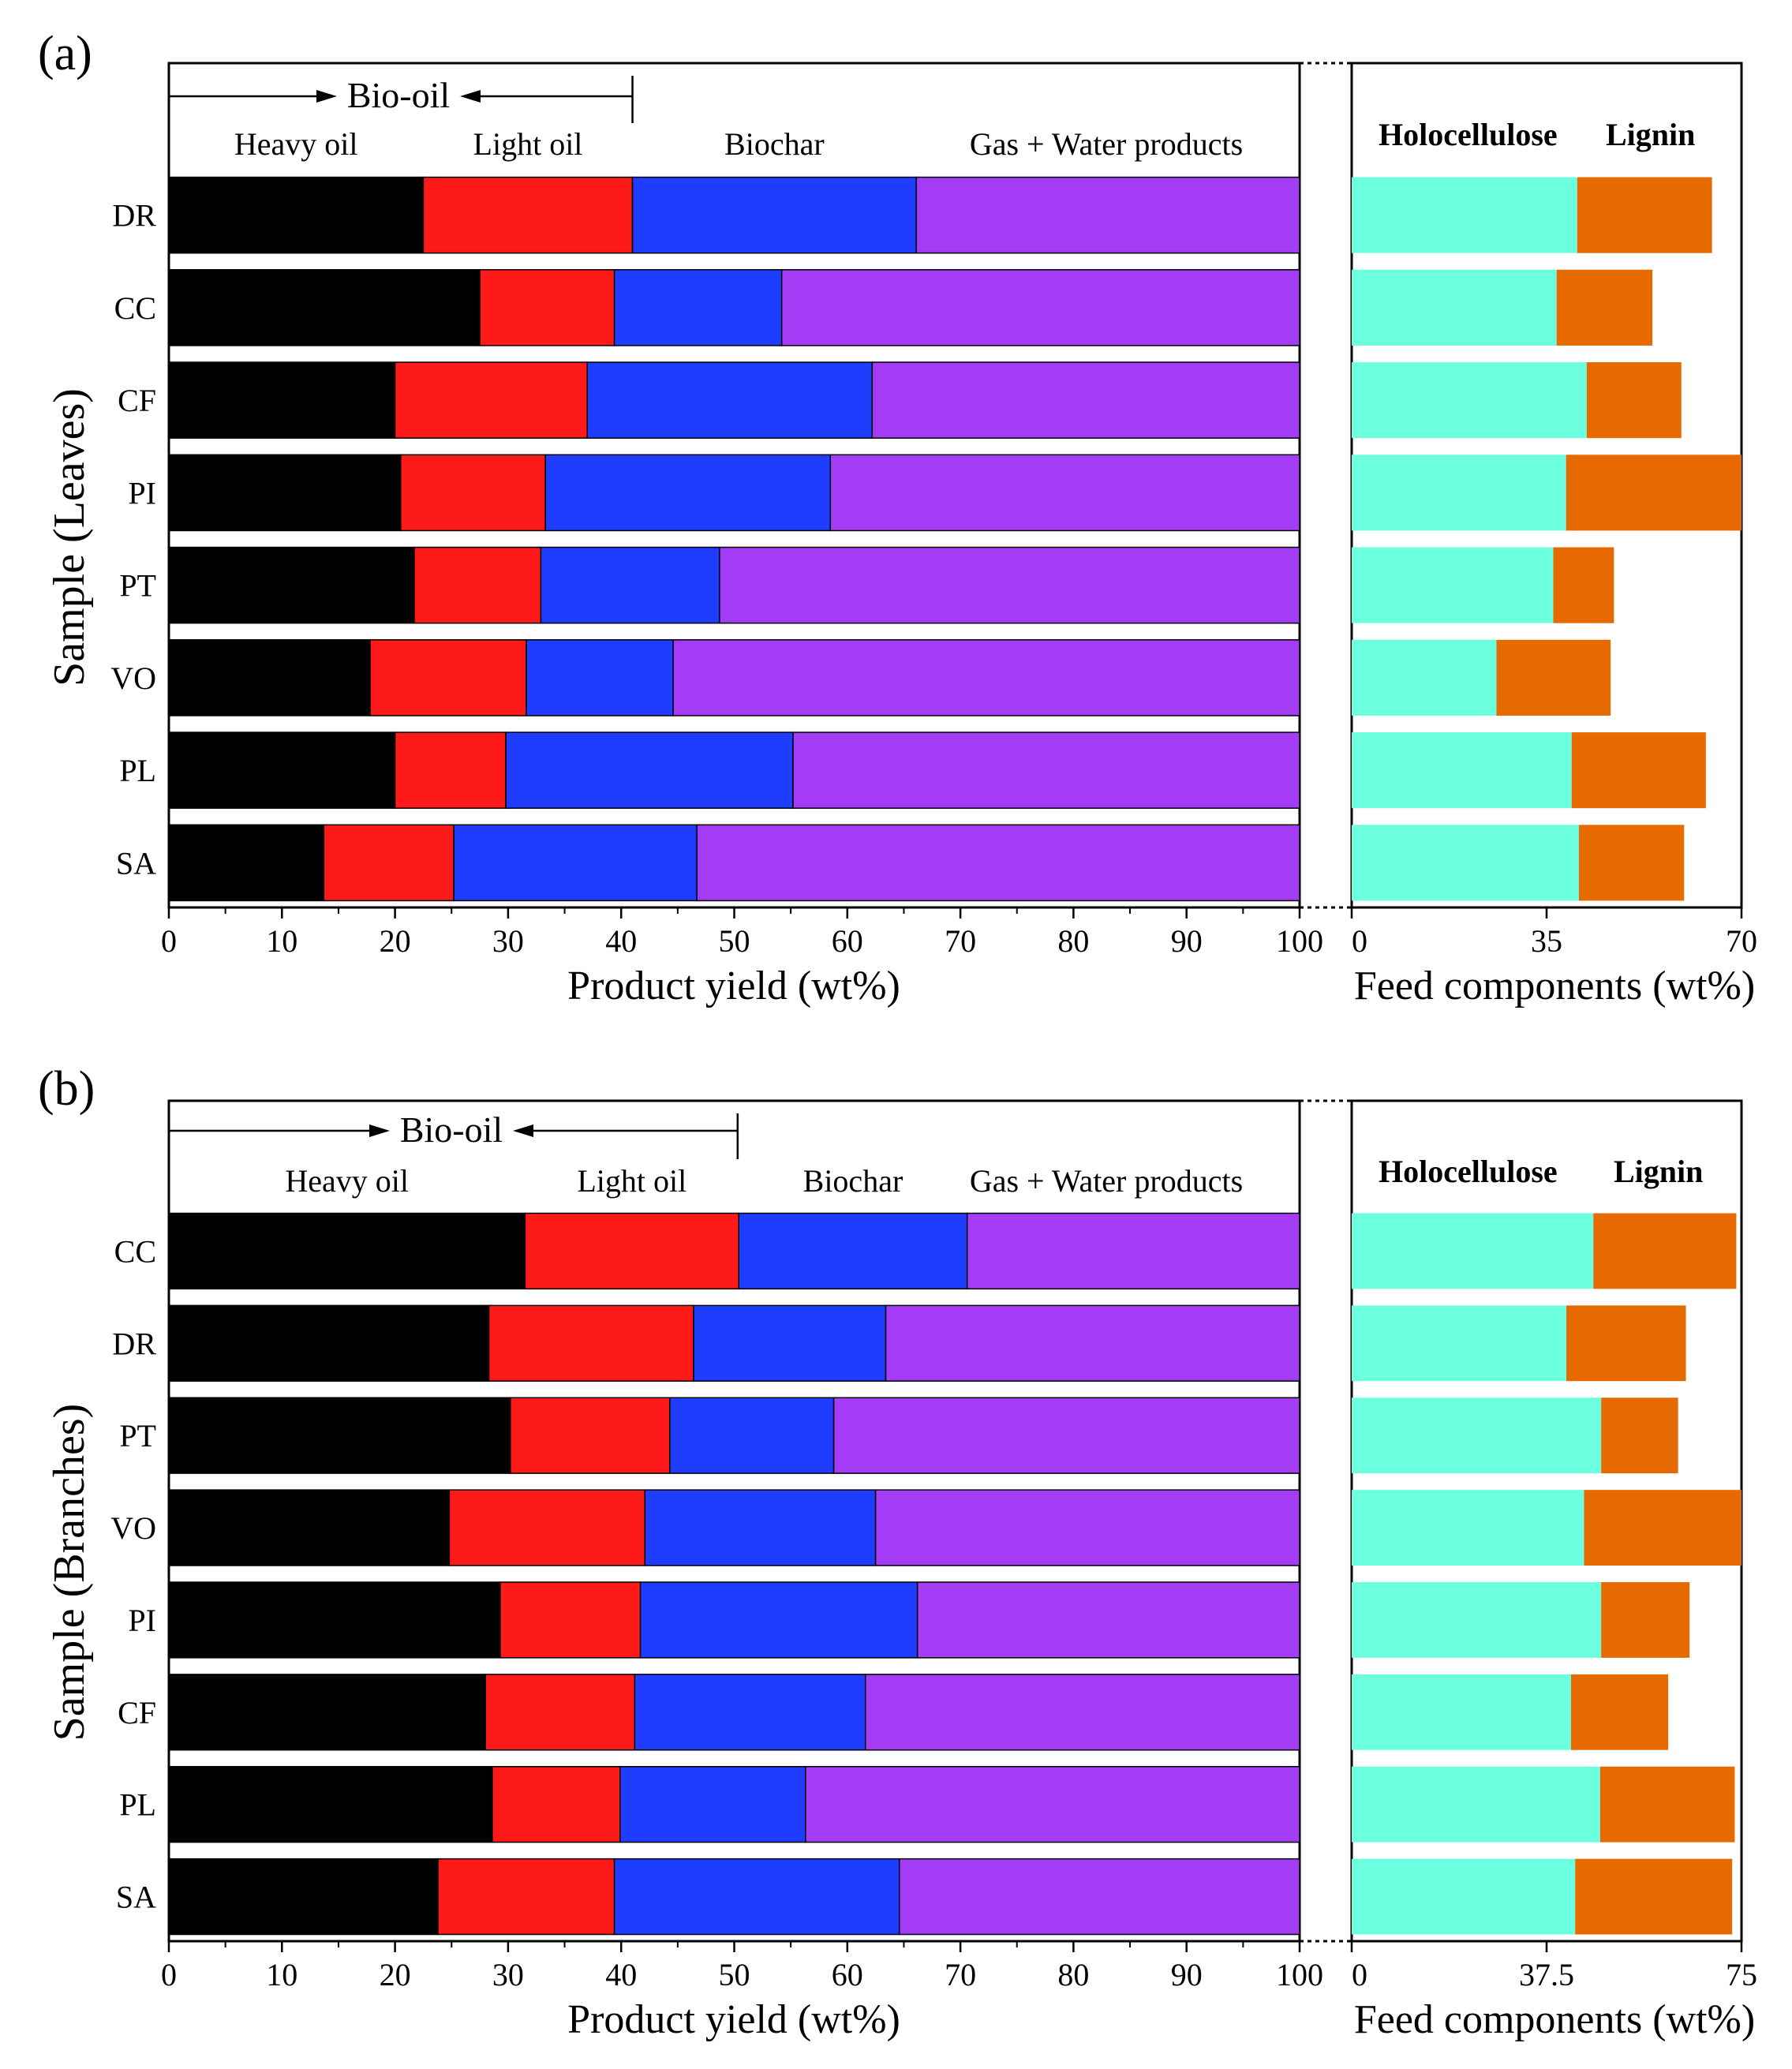  What do you see at coordinates (1634, 400) in the screenshot?
I see `feed-bar-cf-lignin` at bounding box center [1634, 400].